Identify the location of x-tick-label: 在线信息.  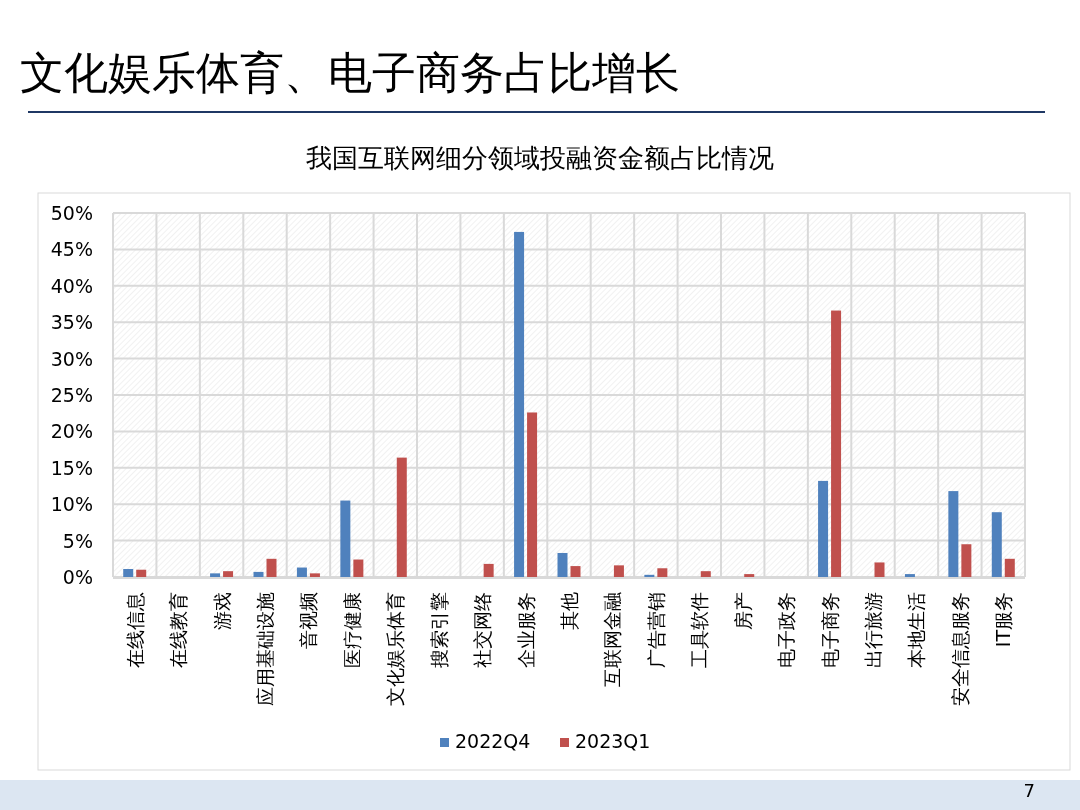
(134, 630).